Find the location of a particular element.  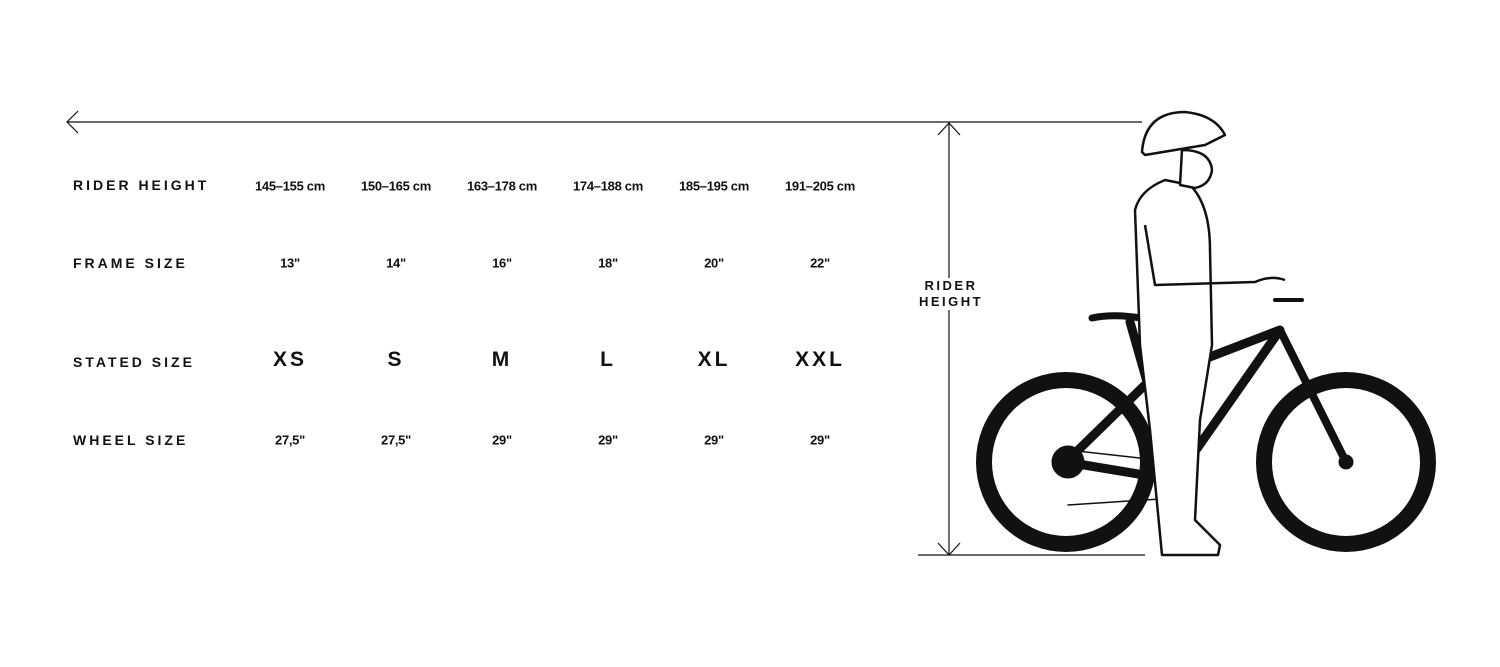

cell-stated-size: M is located at coordinates (502, 359).